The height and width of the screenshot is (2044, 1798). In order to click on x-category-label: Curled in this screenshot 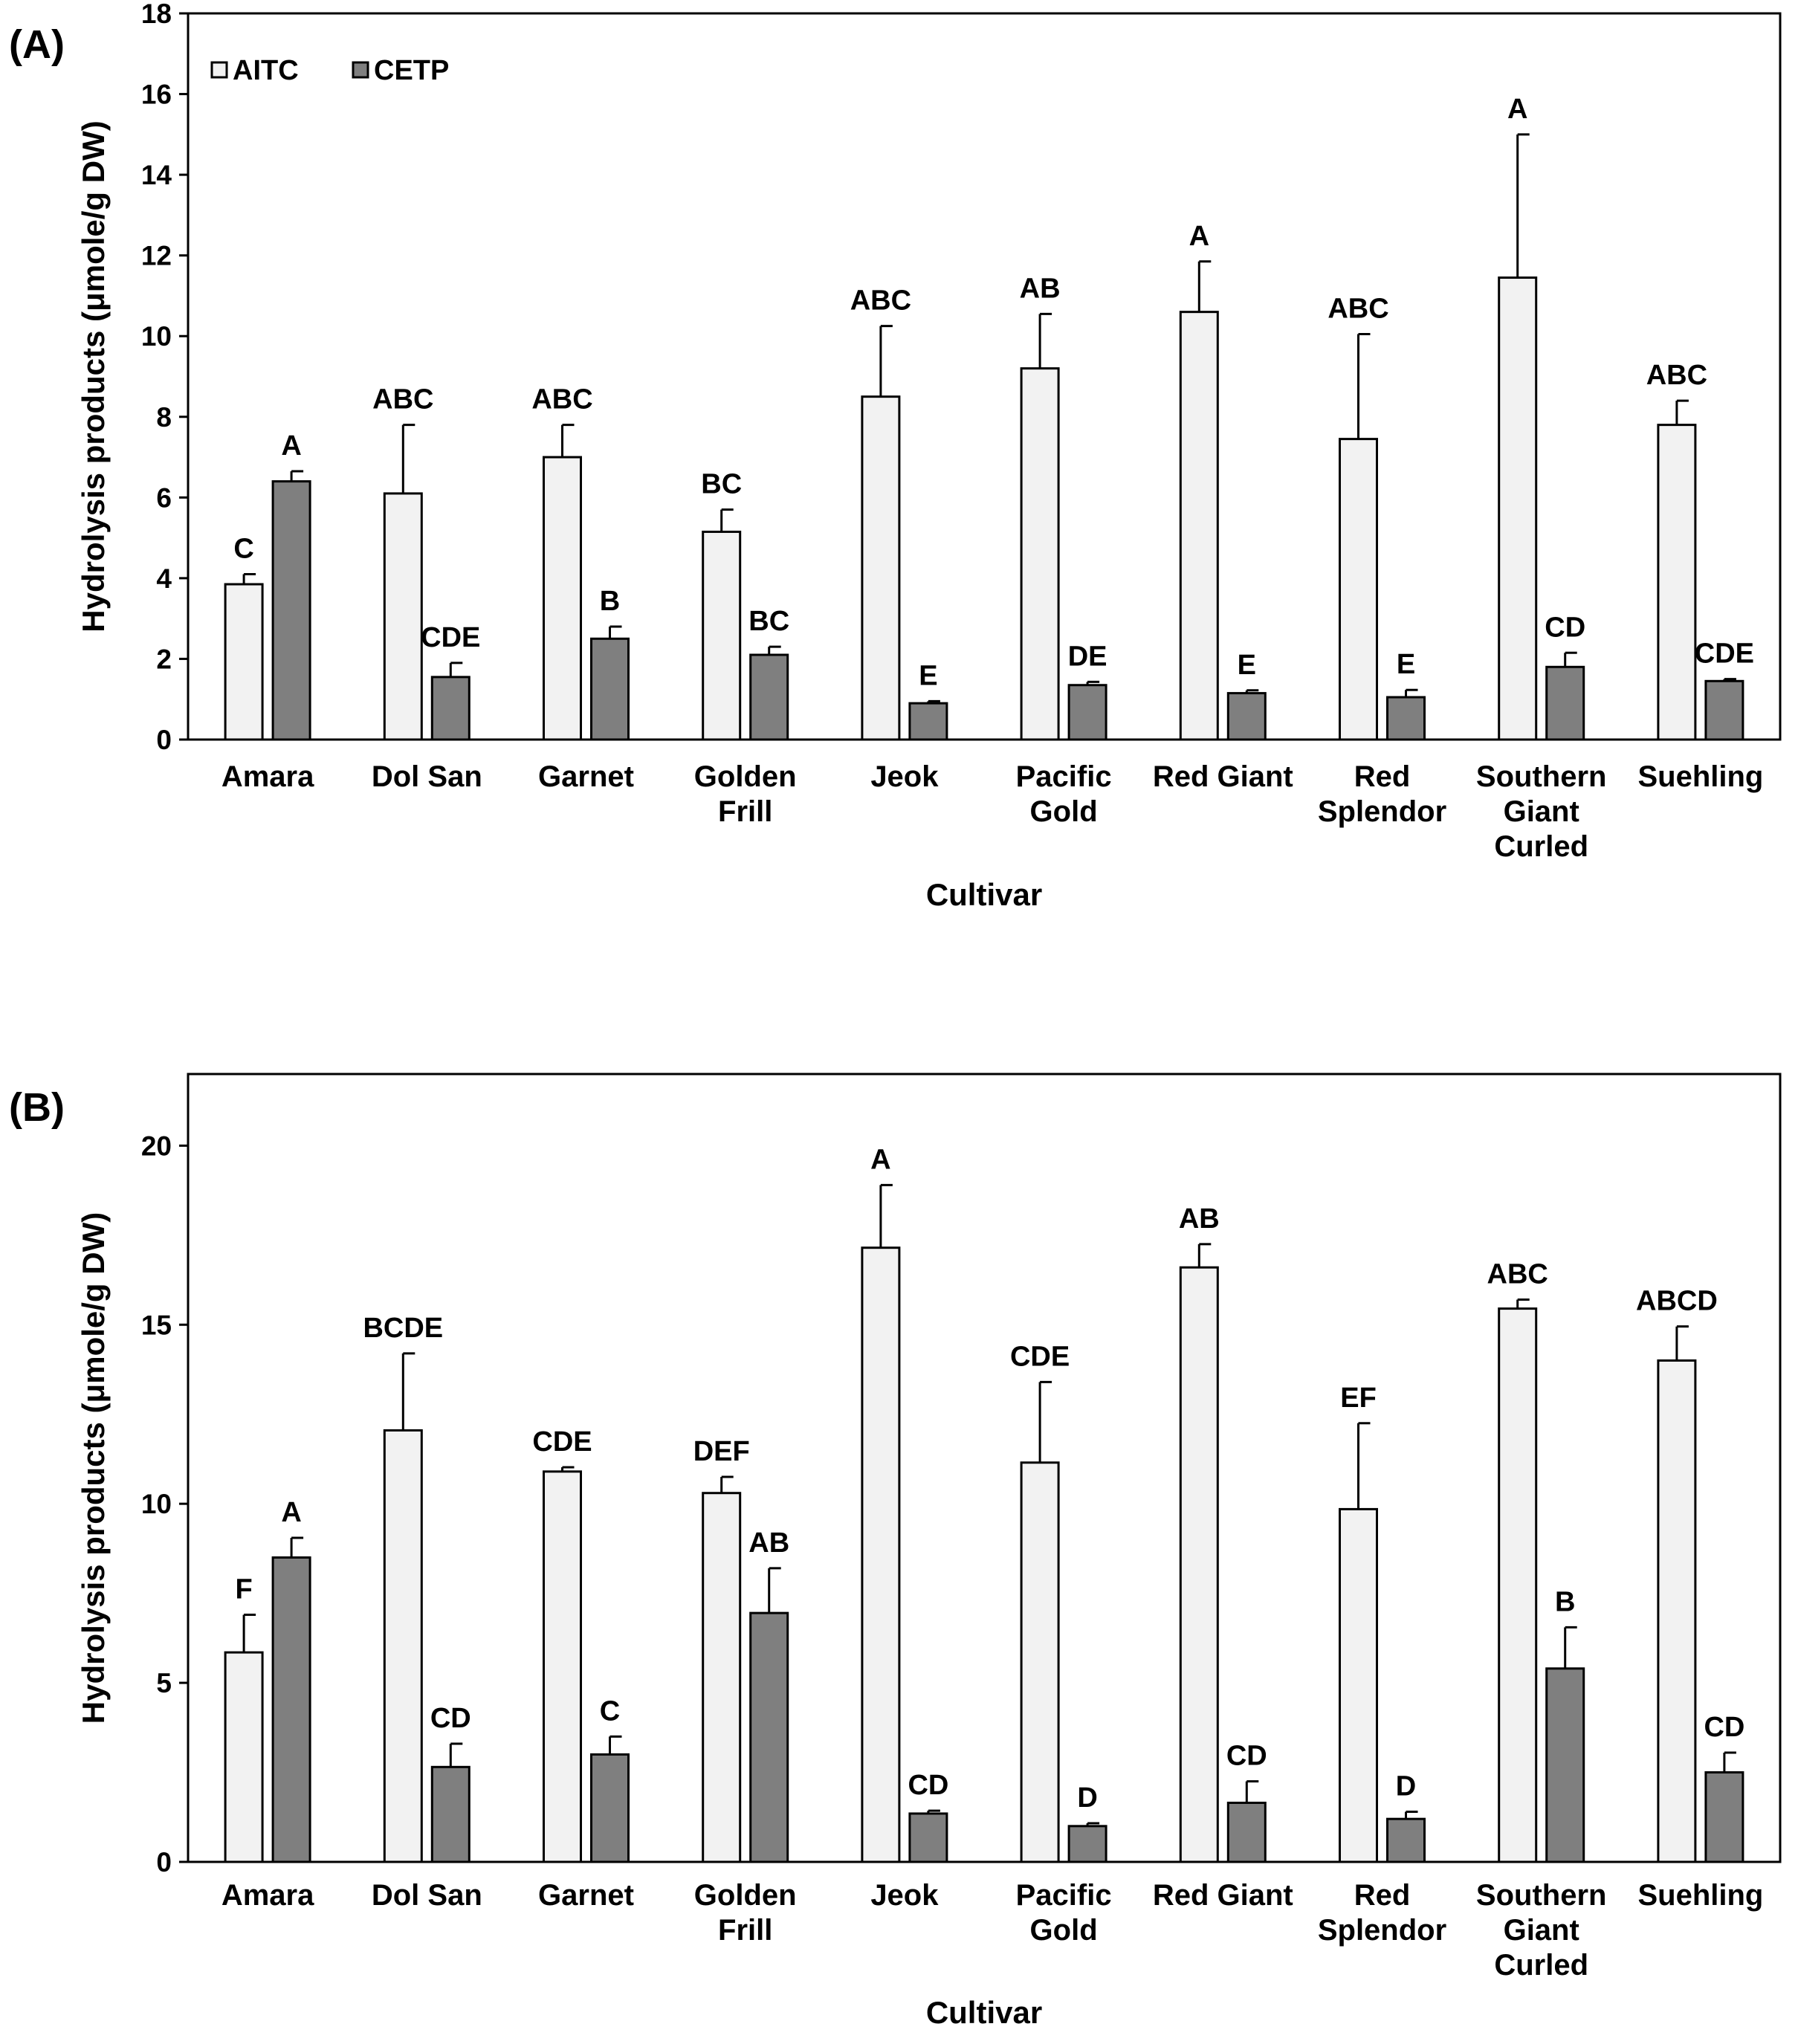, I will do `click(1541, 1965)`.